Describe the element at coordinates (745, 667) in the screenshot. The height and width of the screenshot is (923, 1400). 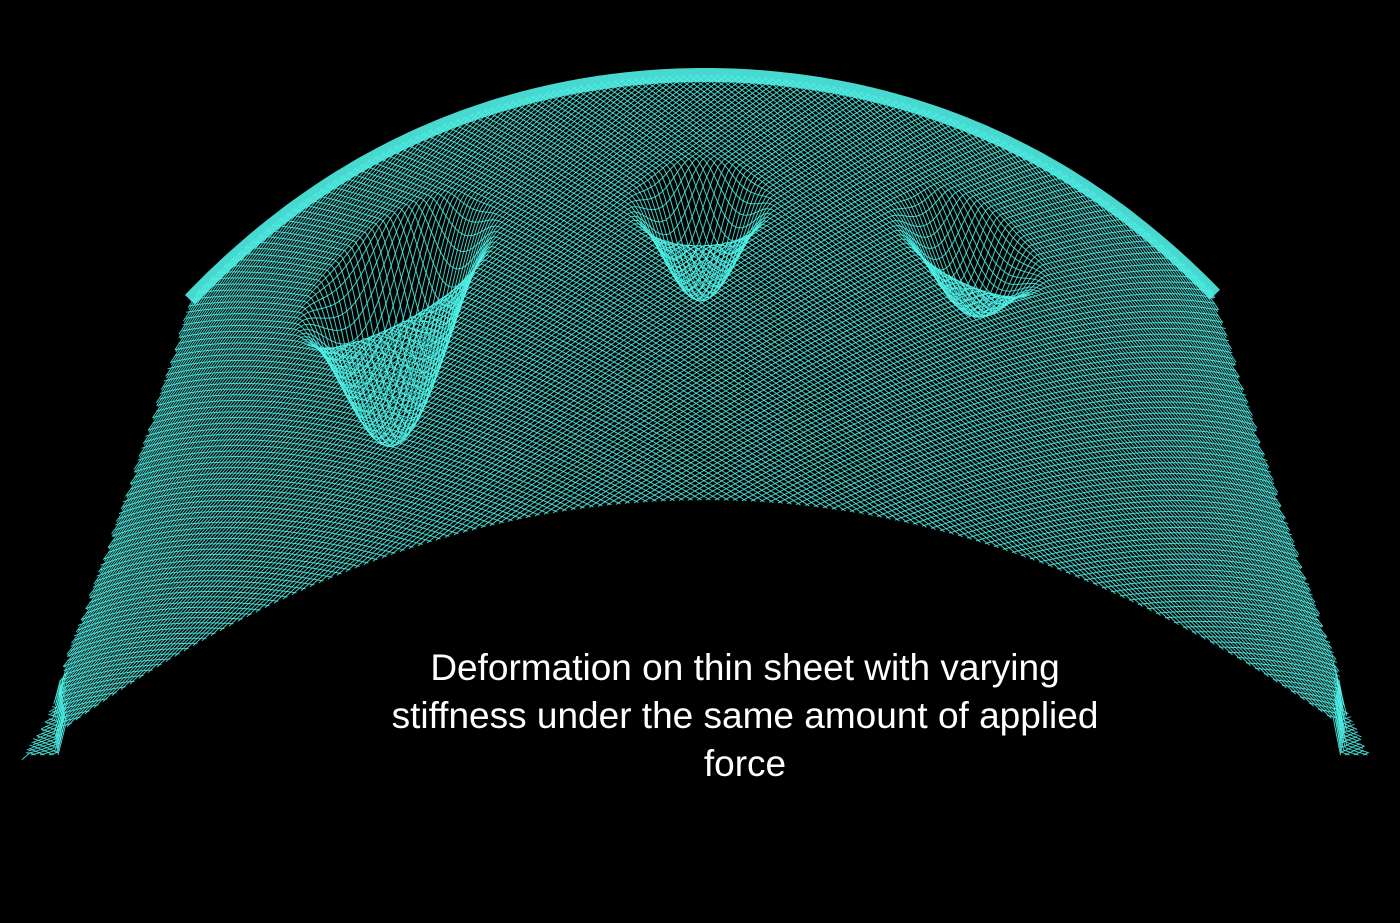
I see `caption-line-1: Deformation on thin sheet with varying` at that location.